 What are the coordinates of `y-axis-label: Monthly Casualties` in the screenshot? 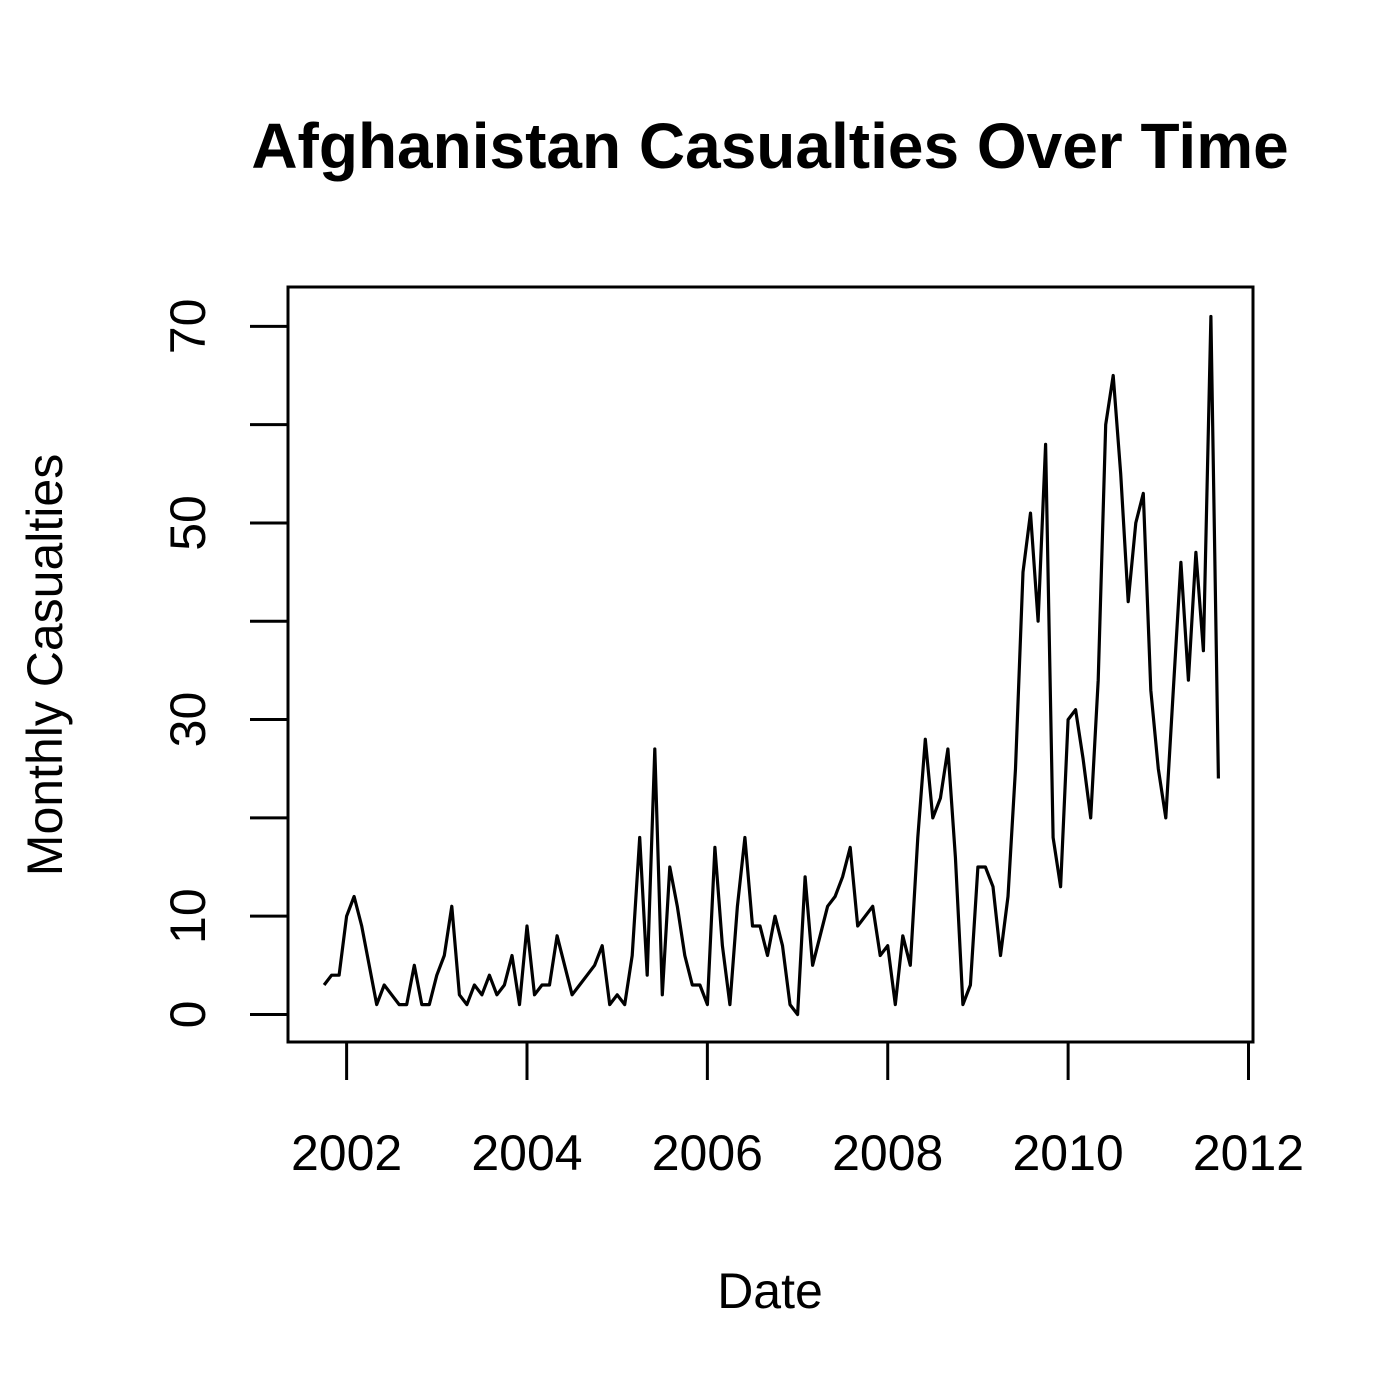 It's located at (45, 665).